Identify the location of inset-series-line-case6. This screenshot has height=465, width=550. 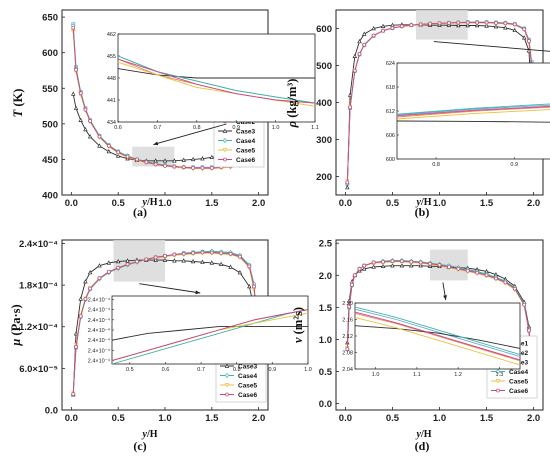
(210, 335).